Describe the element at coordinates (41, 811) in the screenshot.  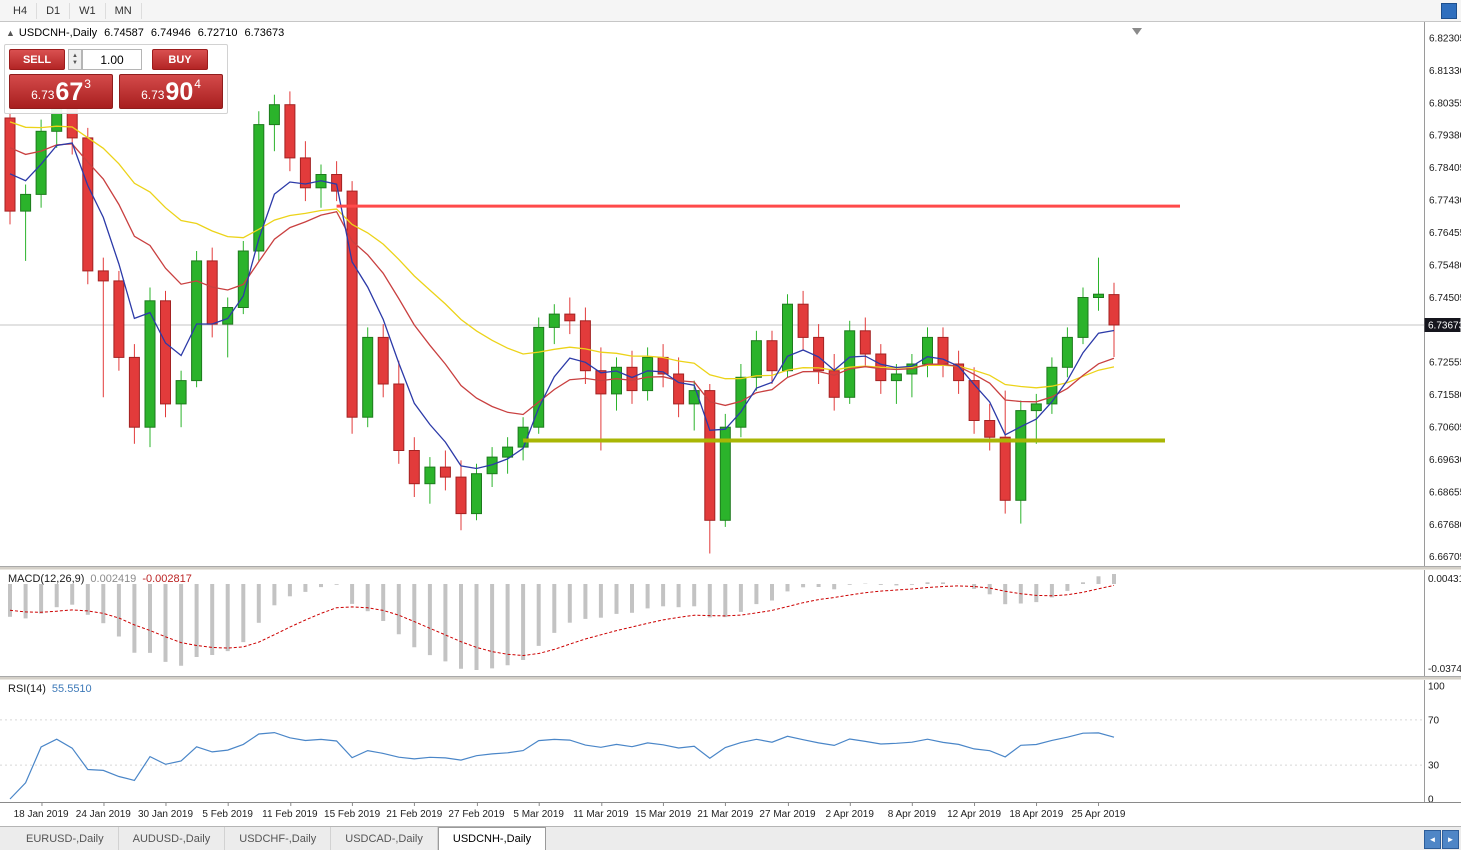
I see `date-axis-label: 18 Jan 2019` at that location.